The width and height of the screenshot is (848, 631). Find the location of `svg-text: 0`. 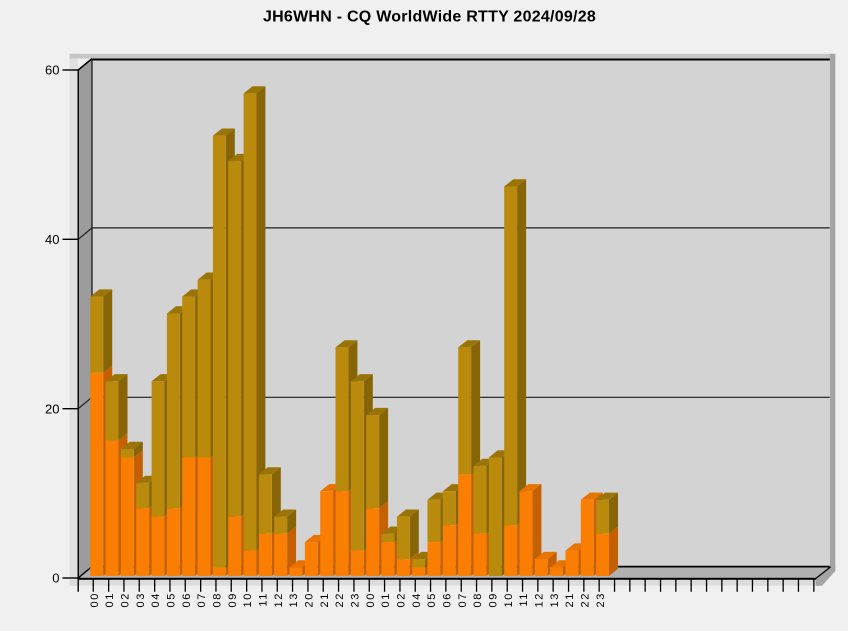

svg-text: 0 is located at coordinates (55, 578).